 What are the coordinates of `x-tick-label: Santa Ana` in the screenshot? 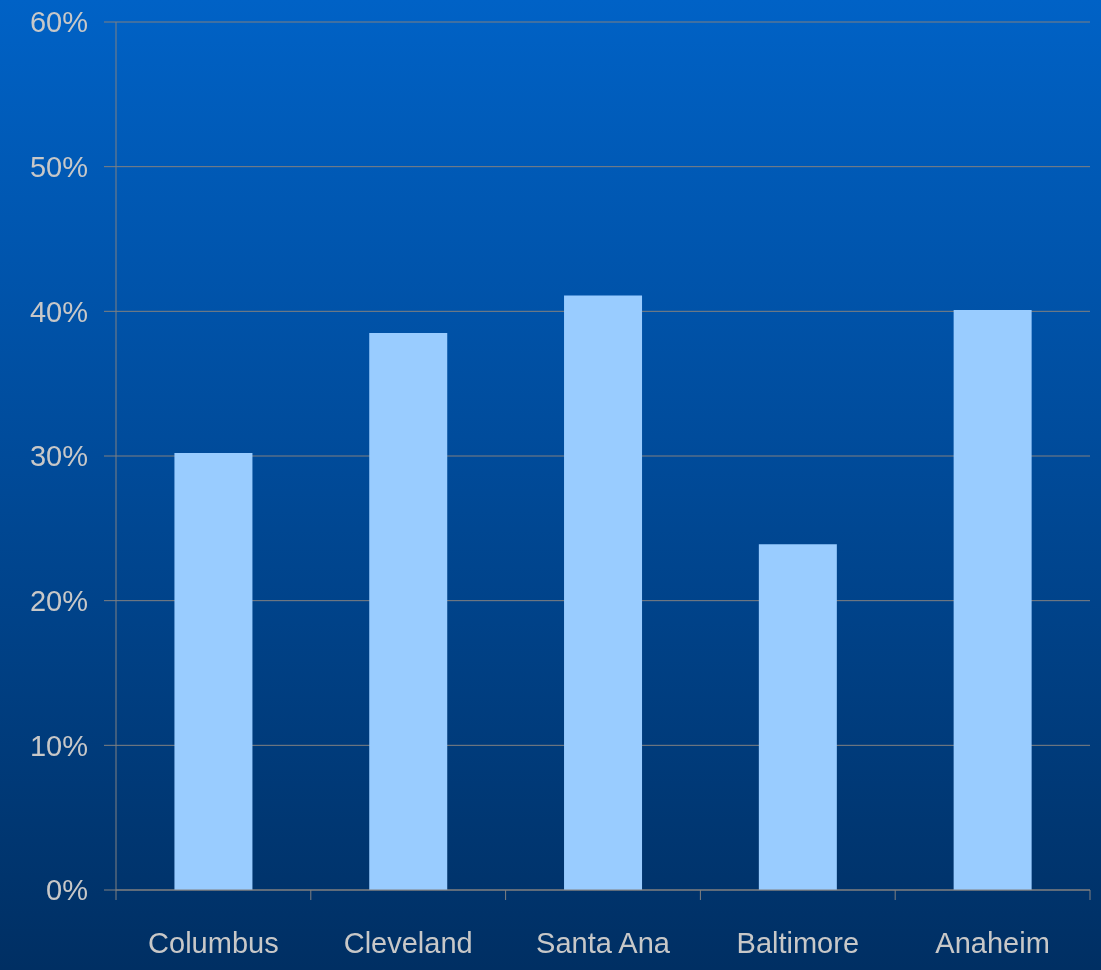 It's located at (603, 942).